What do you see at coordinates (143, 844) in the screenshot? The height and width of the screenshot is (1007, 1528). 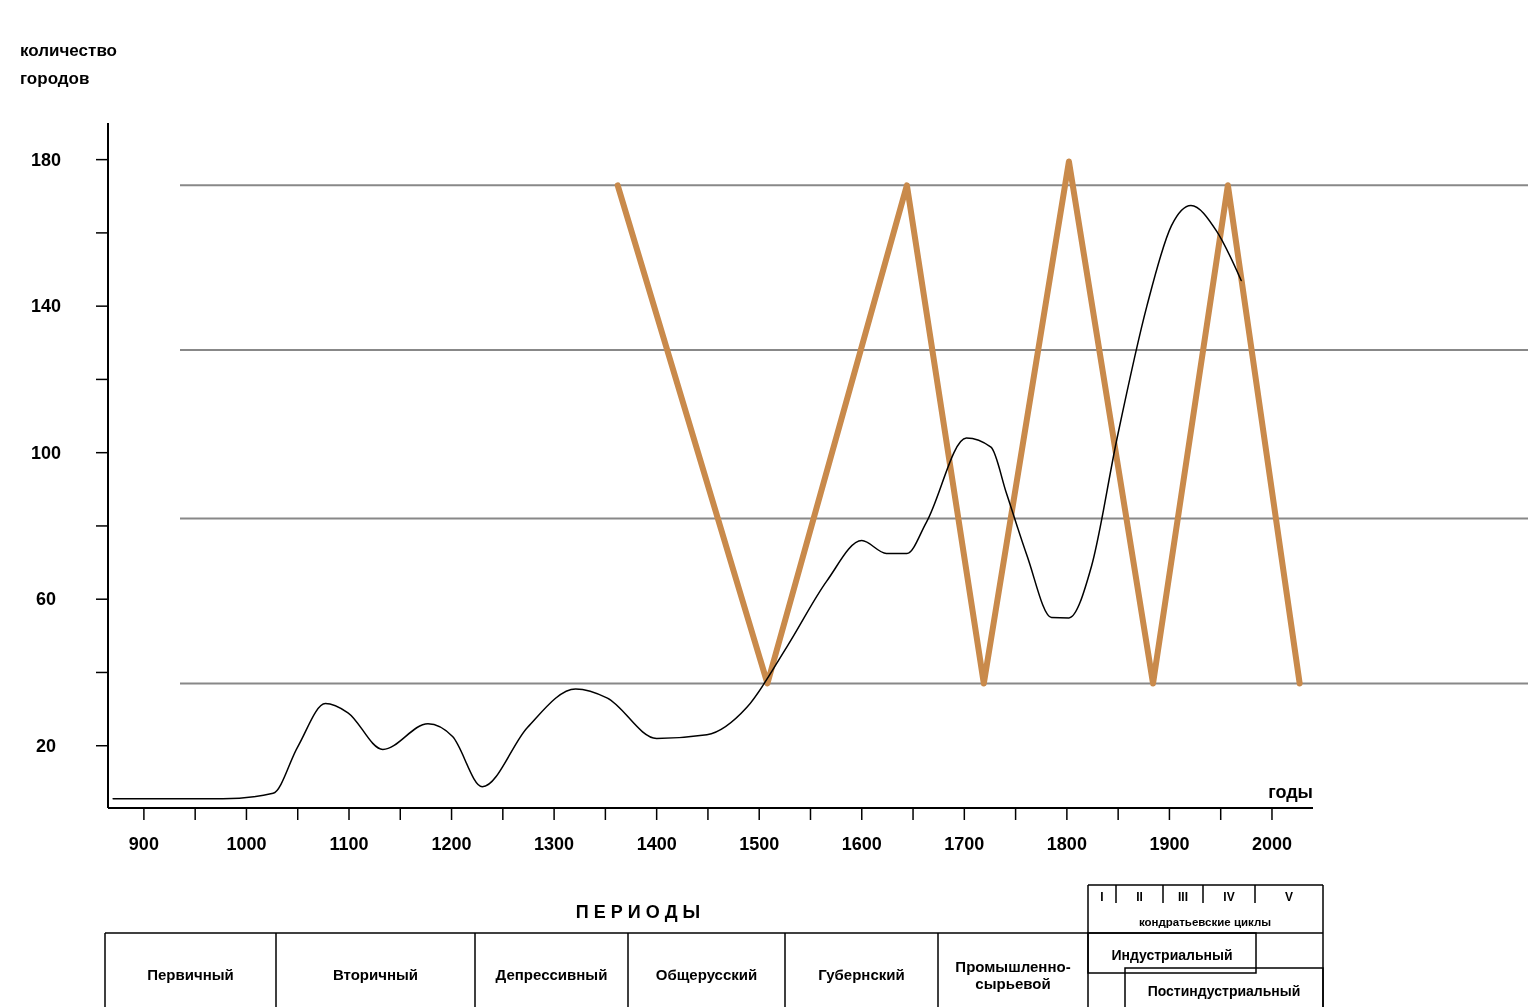 I see `x-tick-label: 900` at bounding box center [143, 844].